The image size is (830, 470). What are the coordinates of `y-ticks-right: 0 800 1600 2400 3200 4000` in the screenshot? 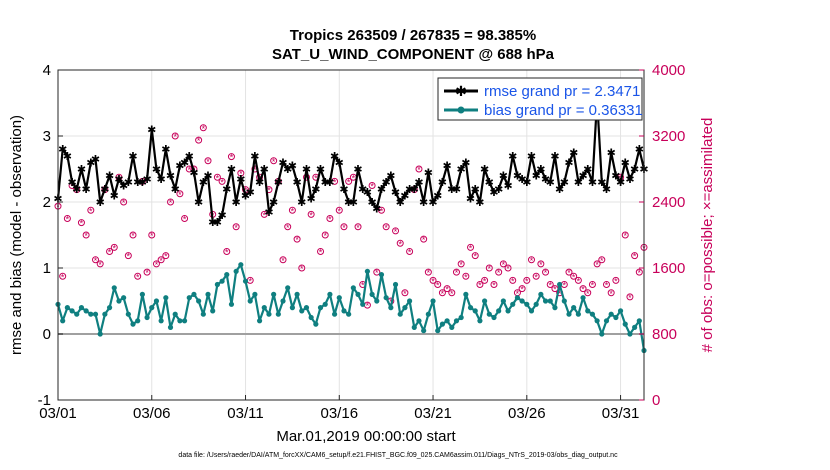 It's located at (662, 235).